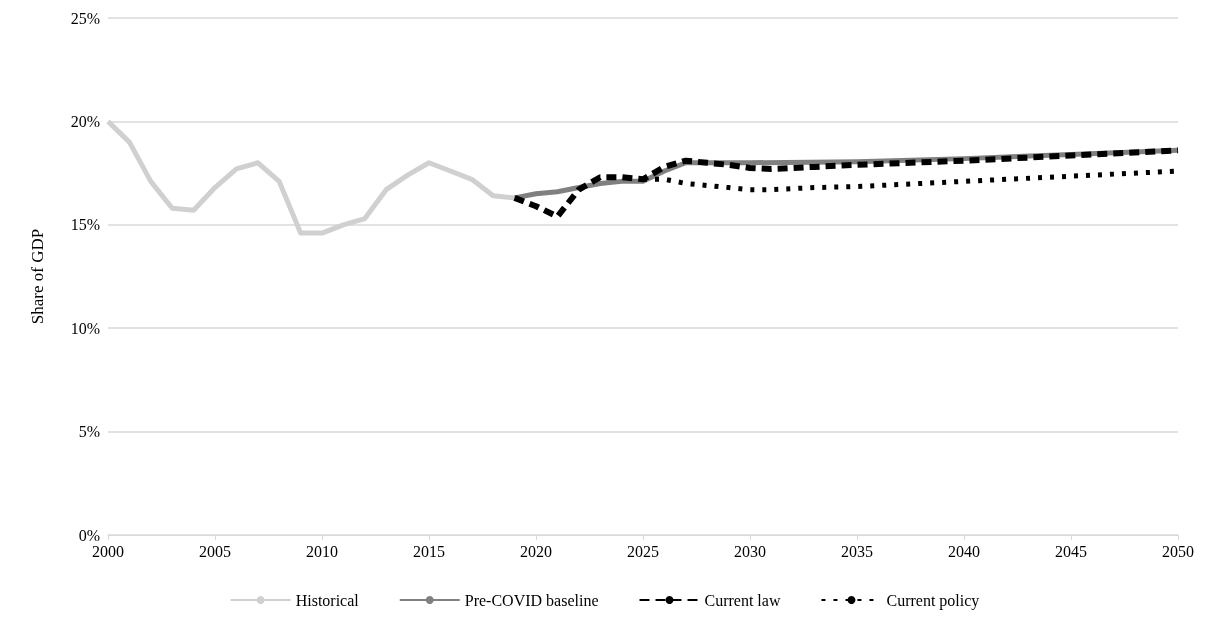 This screenshot has height=633, width=1209. Describe the element at coordinates (327, 600) in the screenshot. I see `legend-label: Historical` at that location.